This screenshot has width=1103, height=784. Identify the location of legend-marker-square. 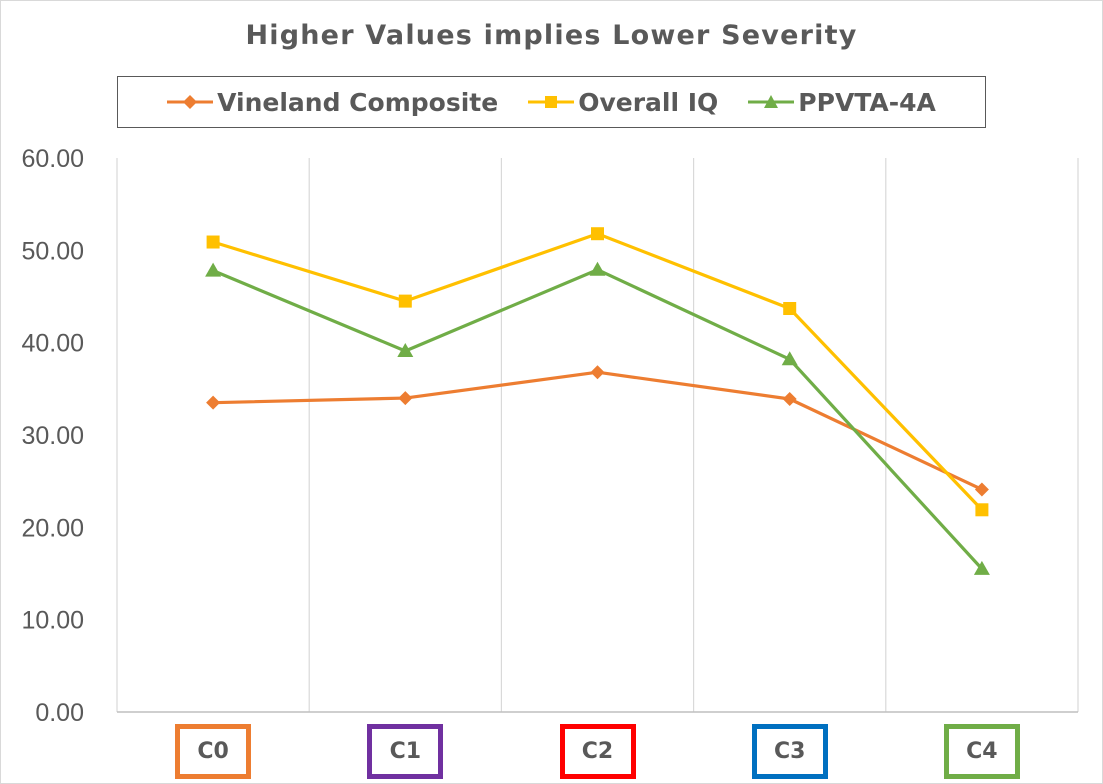
(551, 102).